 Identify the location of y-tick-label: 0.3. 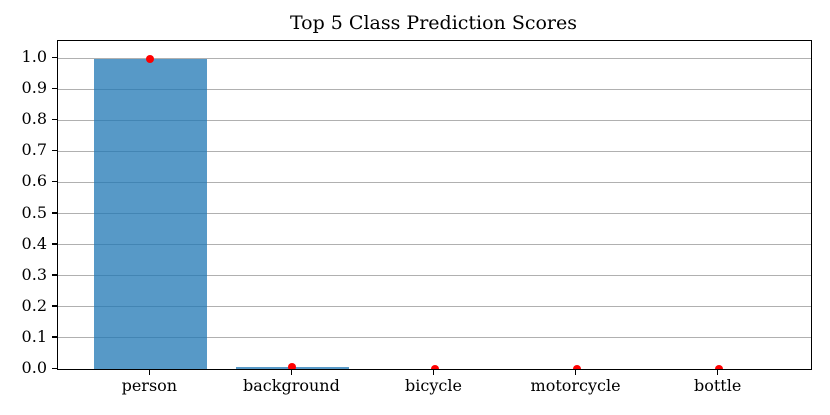
(34, 274).